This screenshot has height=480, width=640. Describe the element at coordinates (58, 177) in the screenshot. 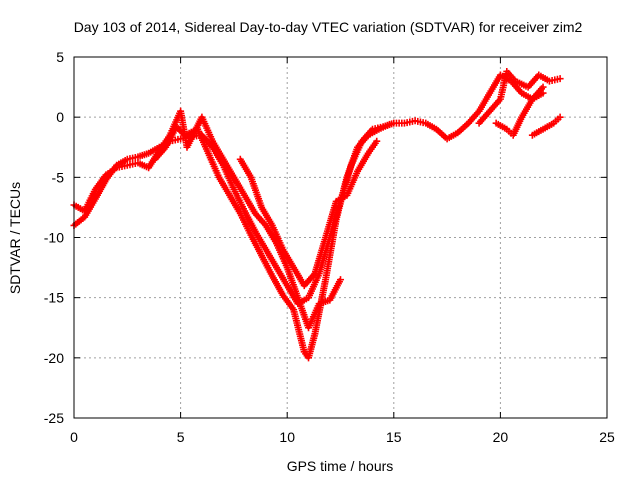

I see `y-tick-label: -5` at that location.